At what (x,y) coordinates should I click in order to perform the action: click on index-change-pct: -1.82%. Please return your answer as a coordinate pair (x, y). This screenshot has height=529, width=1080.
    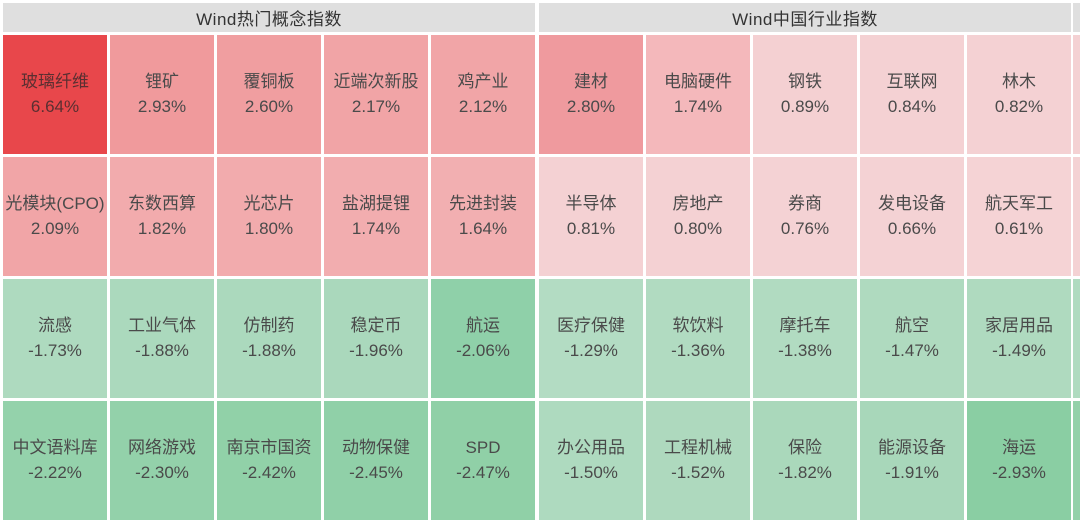
    Looking at the image, I should click on (805, 472).